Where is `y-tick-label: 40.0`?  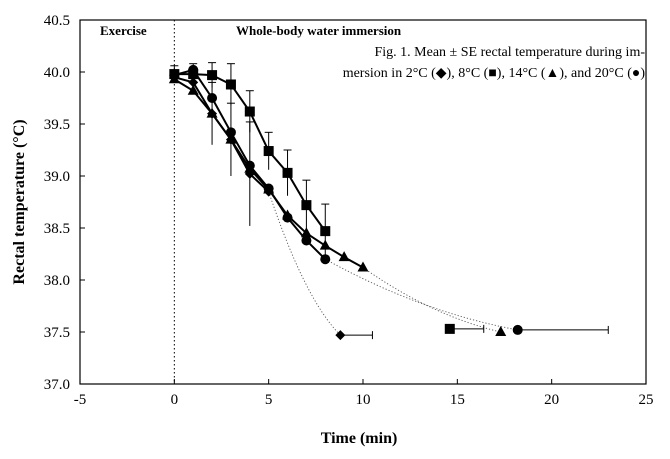 y-tick-label: 40.0 is located at coordinates (57, 73).